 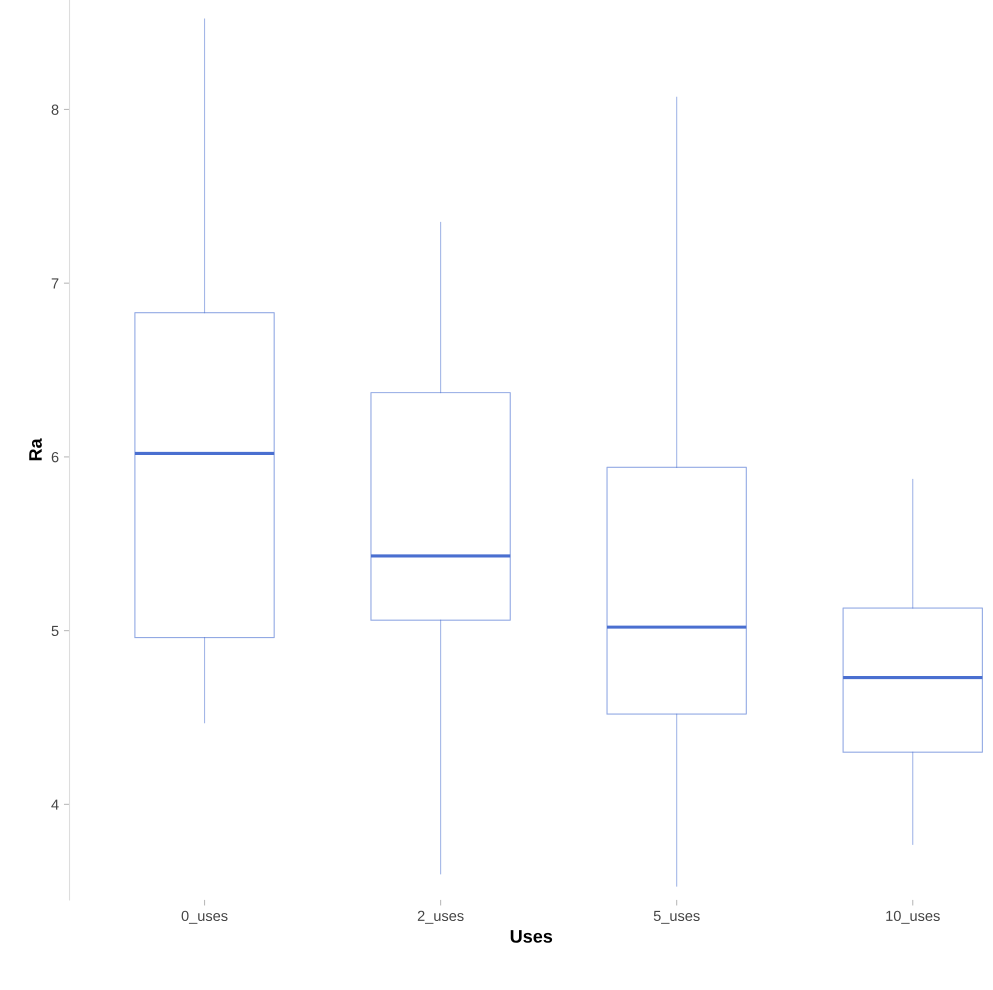 I want to click on x-tick-label: 0_uses, so click(x=205, y=917).